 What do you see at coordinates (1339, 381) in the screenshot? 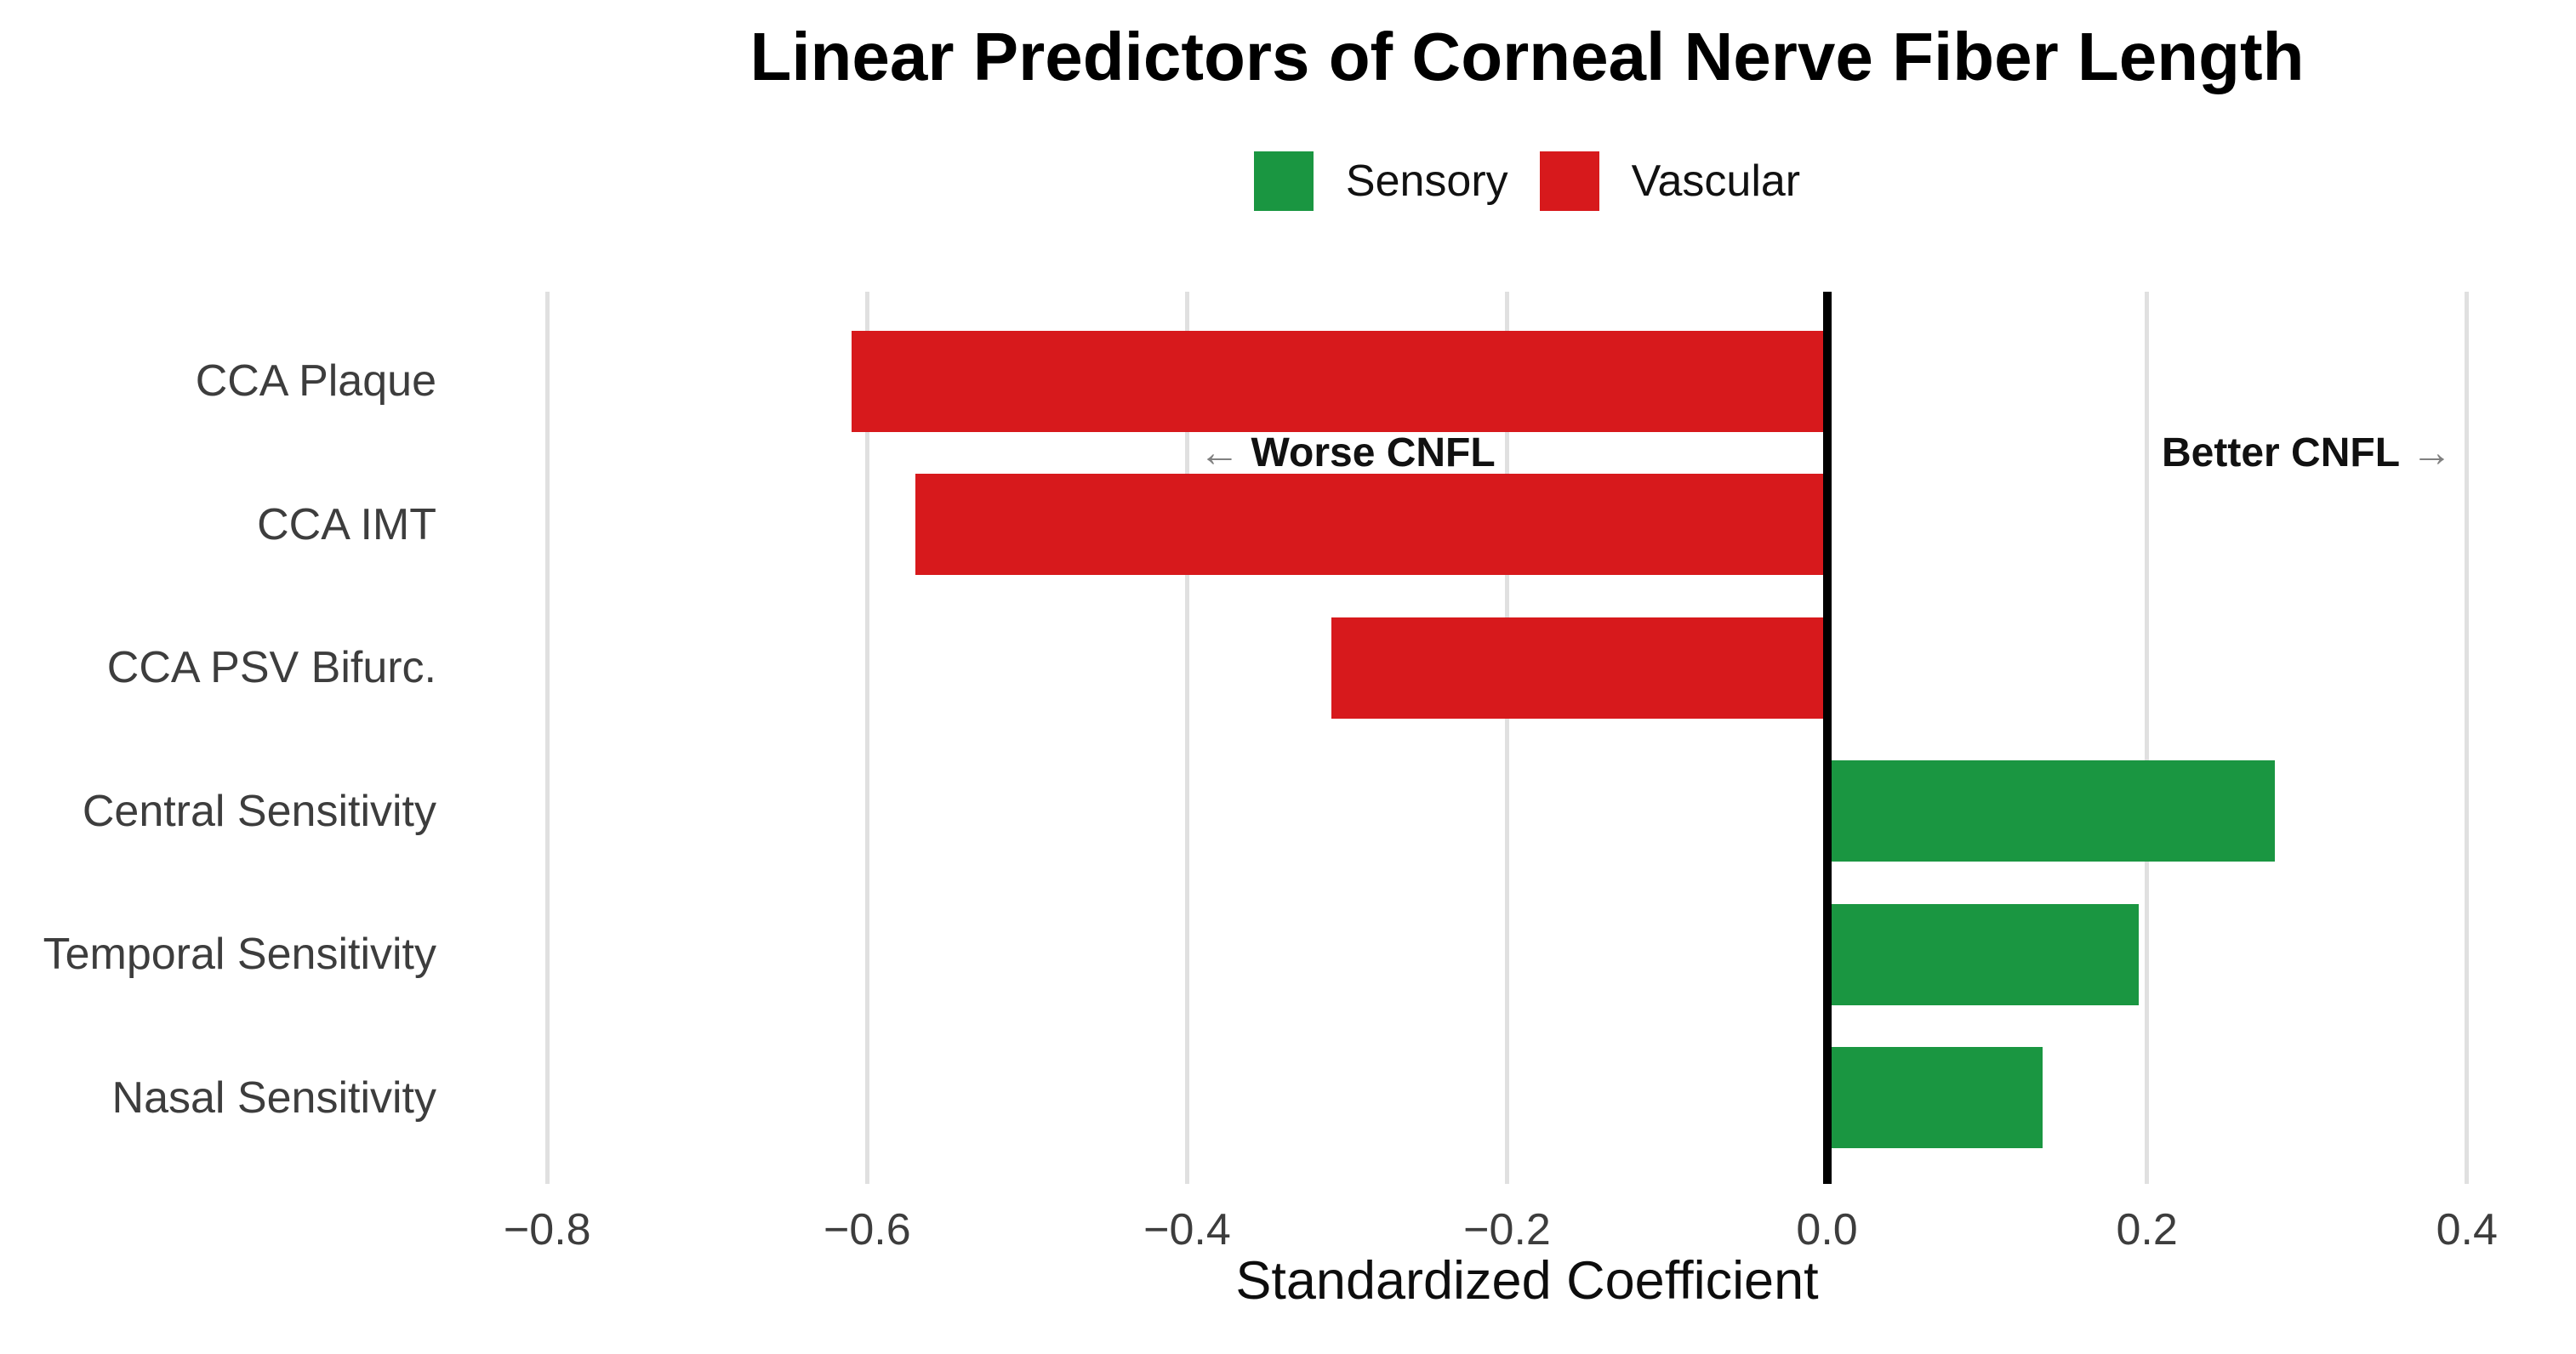
I see `bar-cca-plaque` at bounding box center [1339, 381].